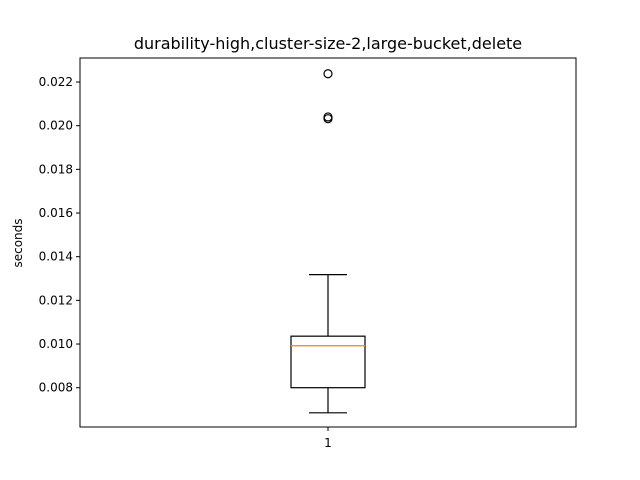 The image size is (640, 480). Describe the element at coordinates (56, 257) in the screenshot. I see `y-tick-label: 0.014` at that location.